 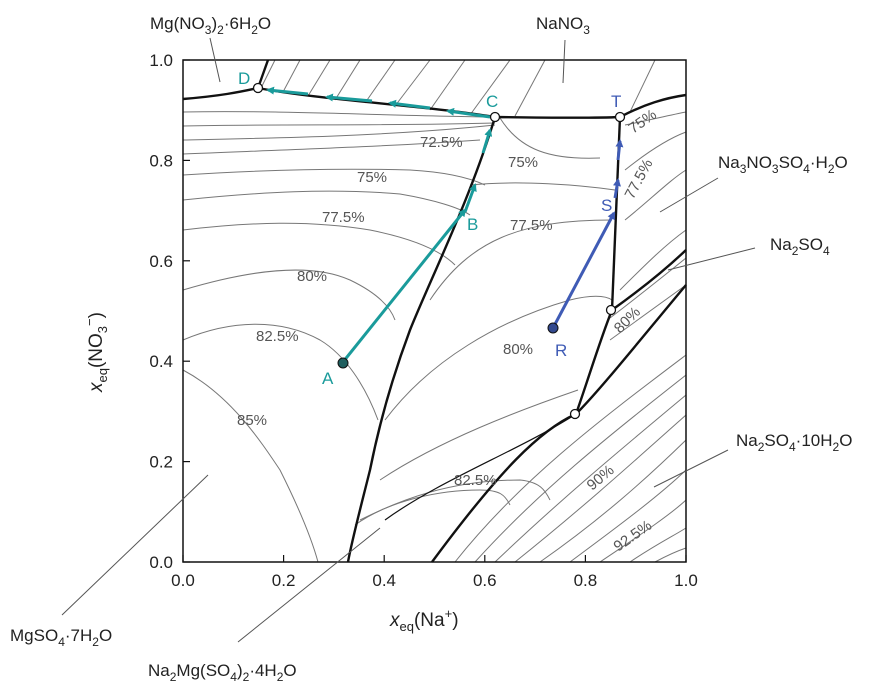 What do you see at coordinates (620, 117) in the screenshot?
I see `point-t-marker` at bounding box center [620, 117].